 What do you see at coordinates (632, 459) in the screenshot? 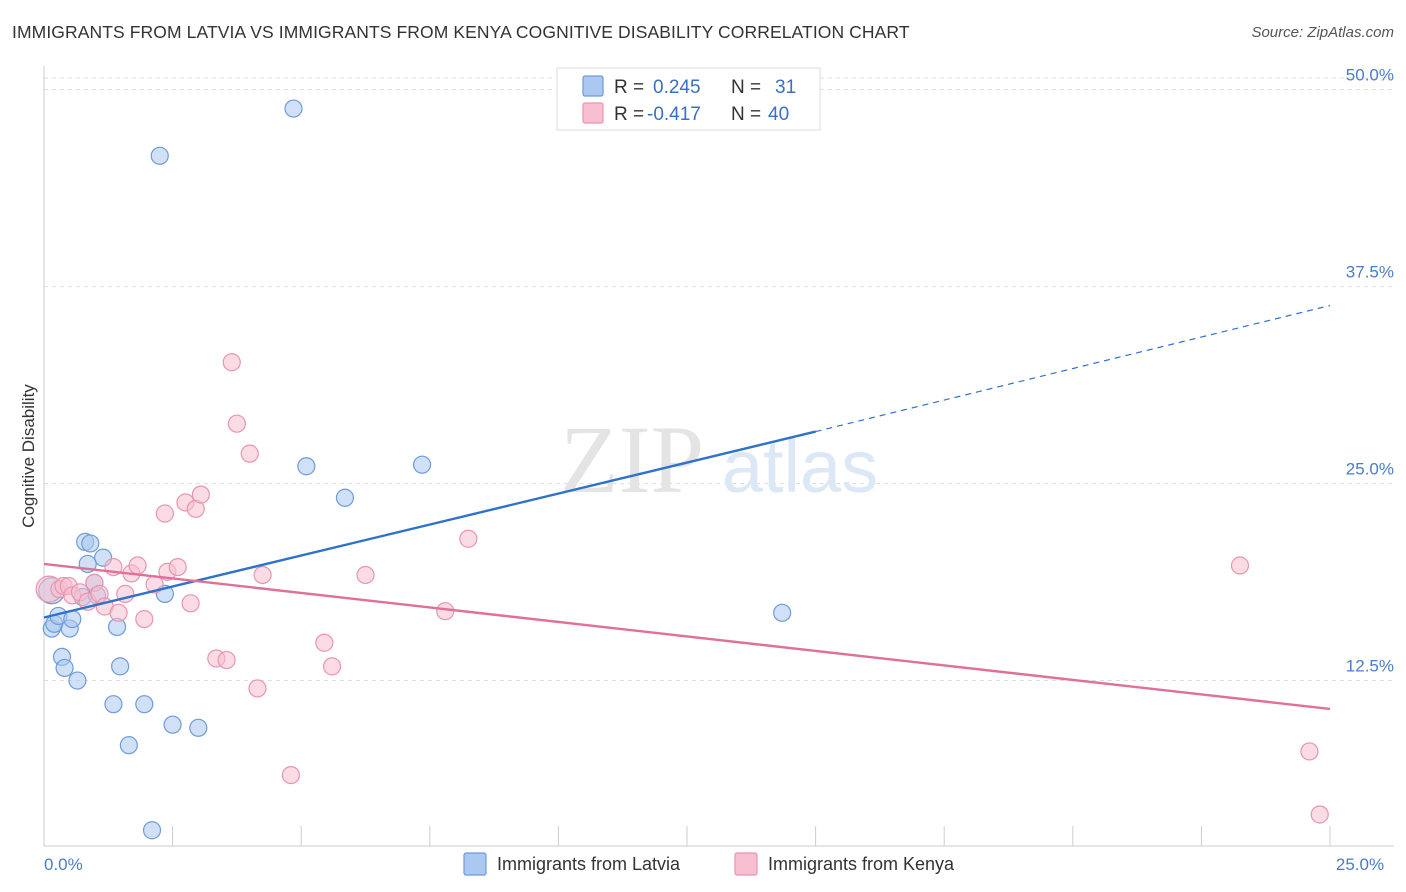
I see `watermark-zip: ZIP` at bounding box center [632, 459].